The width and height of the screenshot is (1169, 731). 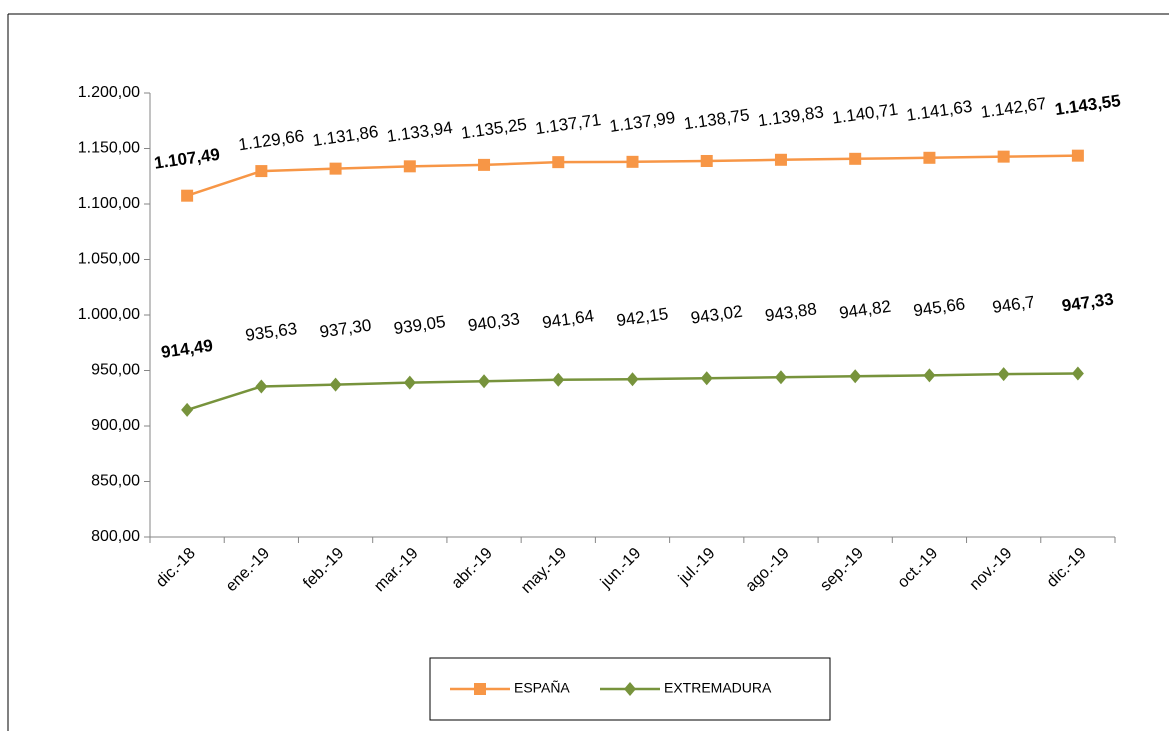 What do you see at coordinates (1013, 108) in the screenshot?
I see `value-label: 1.142,67` at bounding box center [1013, 108].